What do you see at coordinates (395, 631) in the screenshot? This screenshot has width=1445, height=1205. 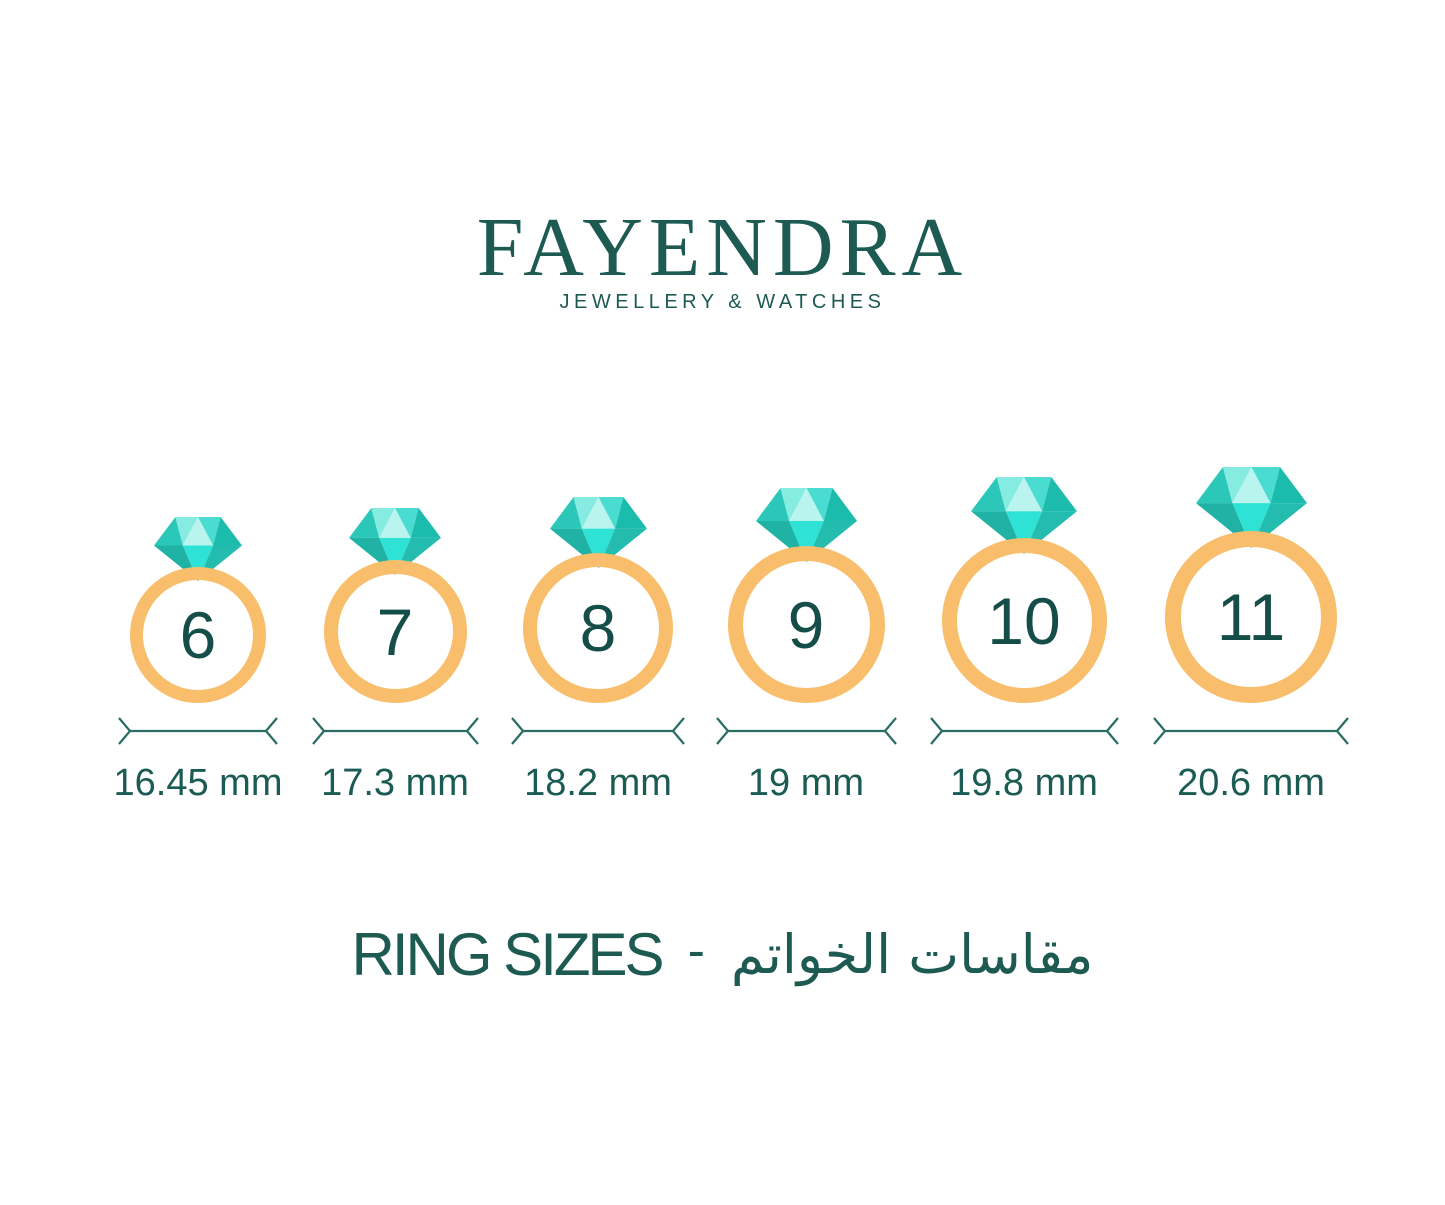 I see `ring-size-number: 7` at bounding box center [395, 631].